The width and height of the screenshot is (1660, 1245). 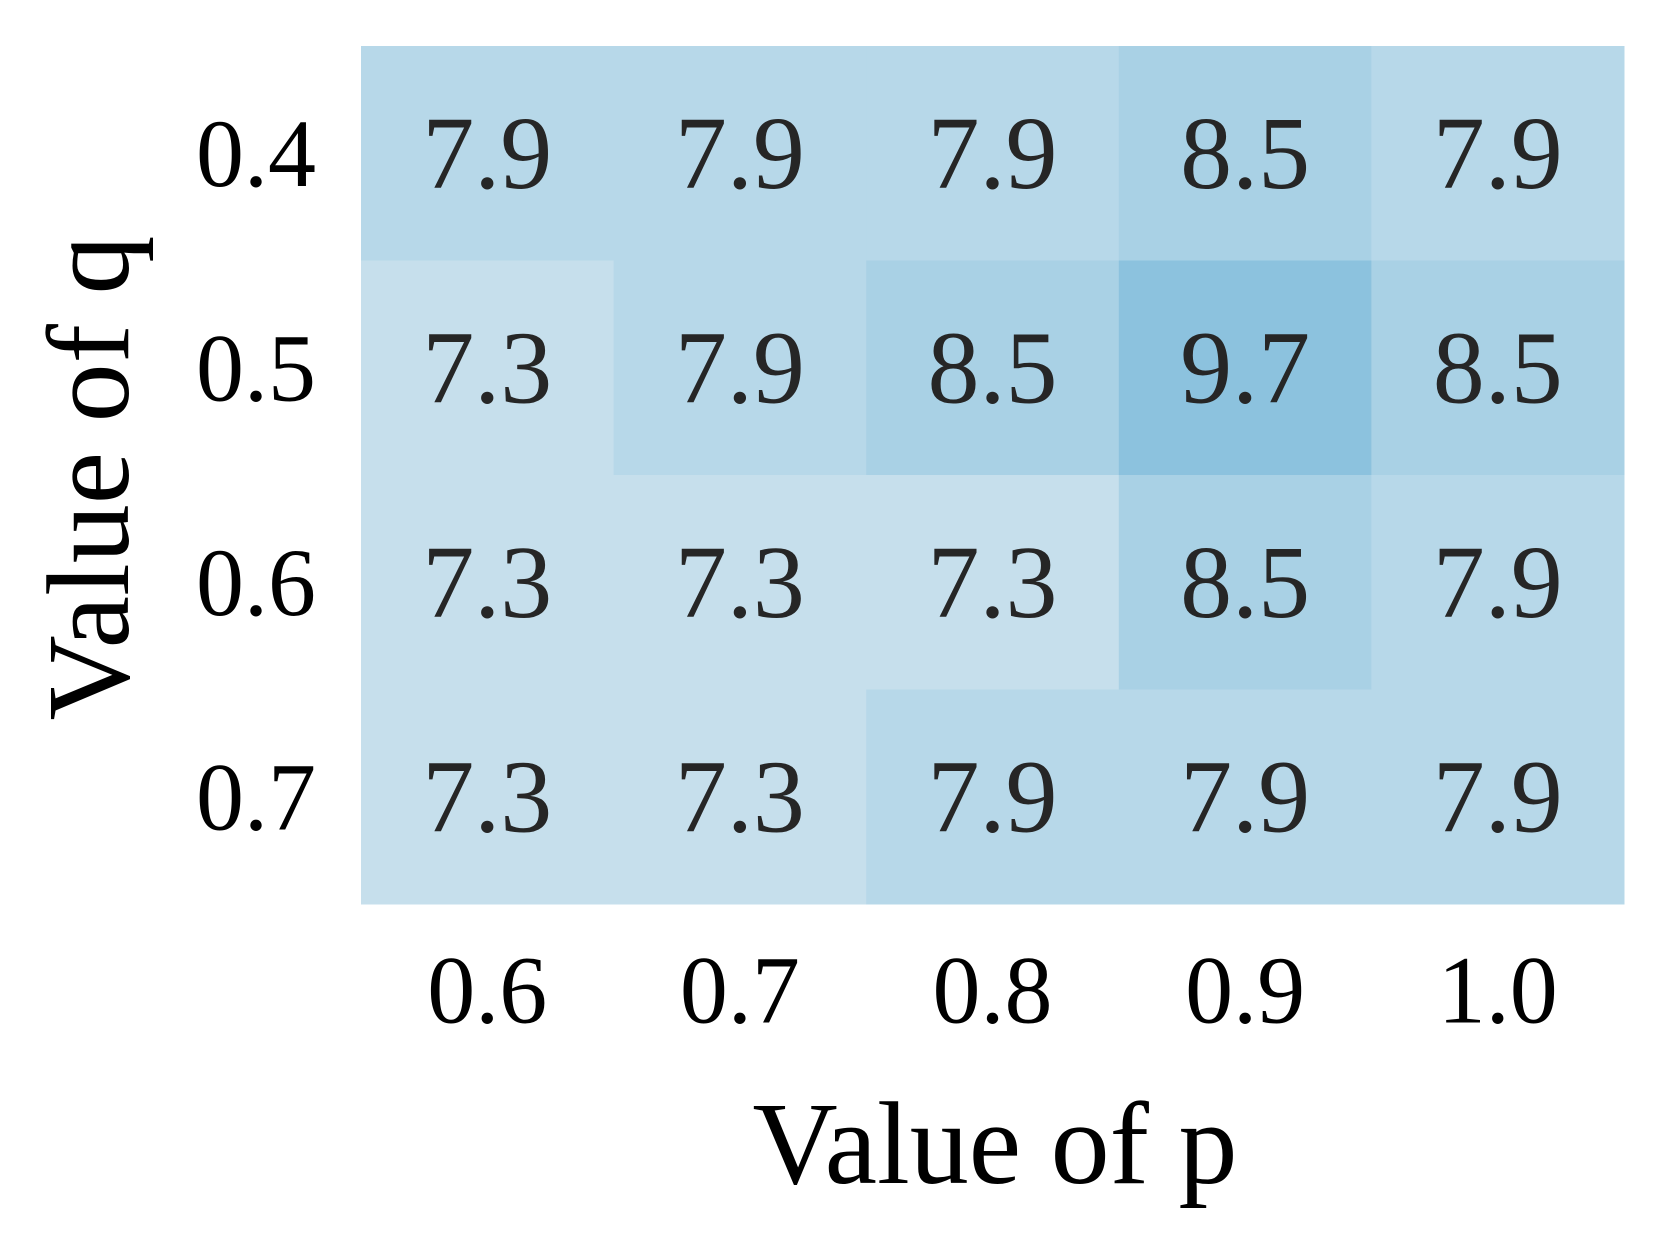 I want to click on heatmap-value-r3-c1: 7.3, so click(x=740, y=796).